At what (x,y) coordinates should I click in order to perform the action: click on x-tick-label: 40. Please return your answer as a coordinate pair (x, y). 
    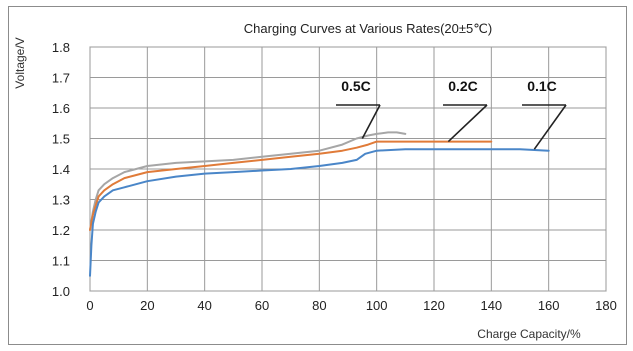
    Looking at the image, I should click on (204, 305).